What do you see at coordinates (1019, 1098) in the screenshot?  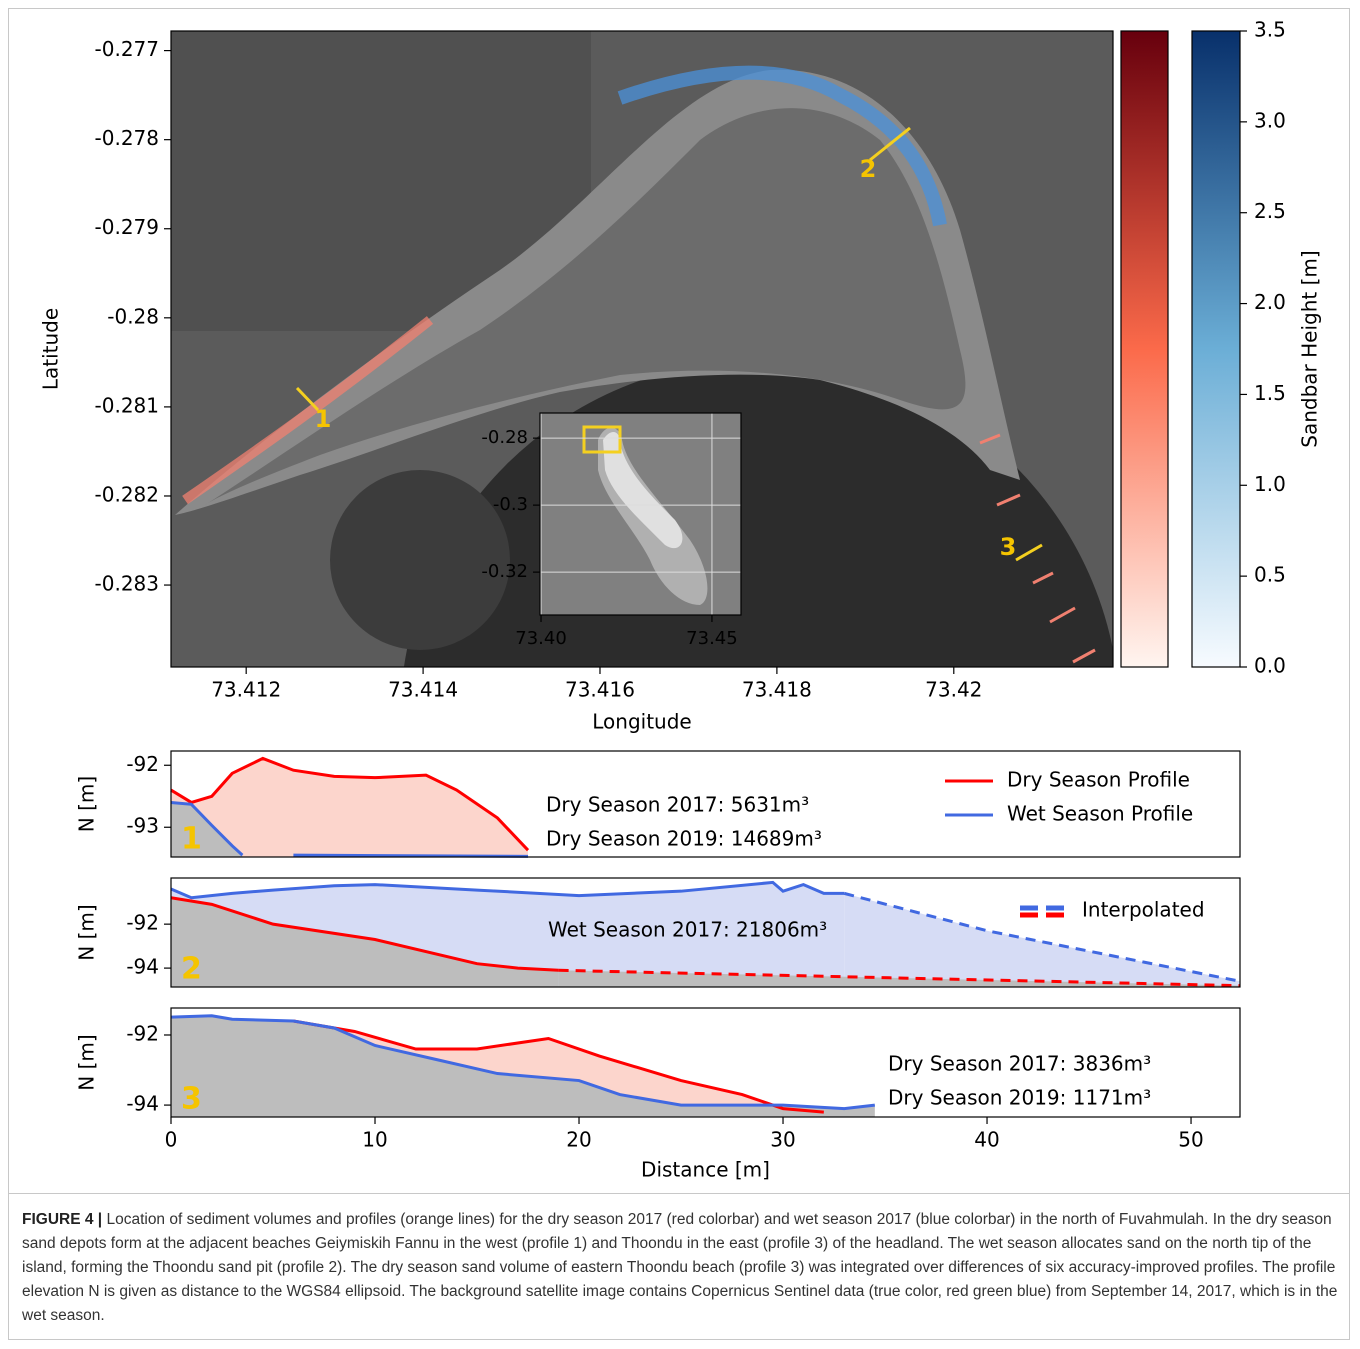 I see `annotation: Dry Season 2019: 1171m³` at bounding box center [1019, 1098].